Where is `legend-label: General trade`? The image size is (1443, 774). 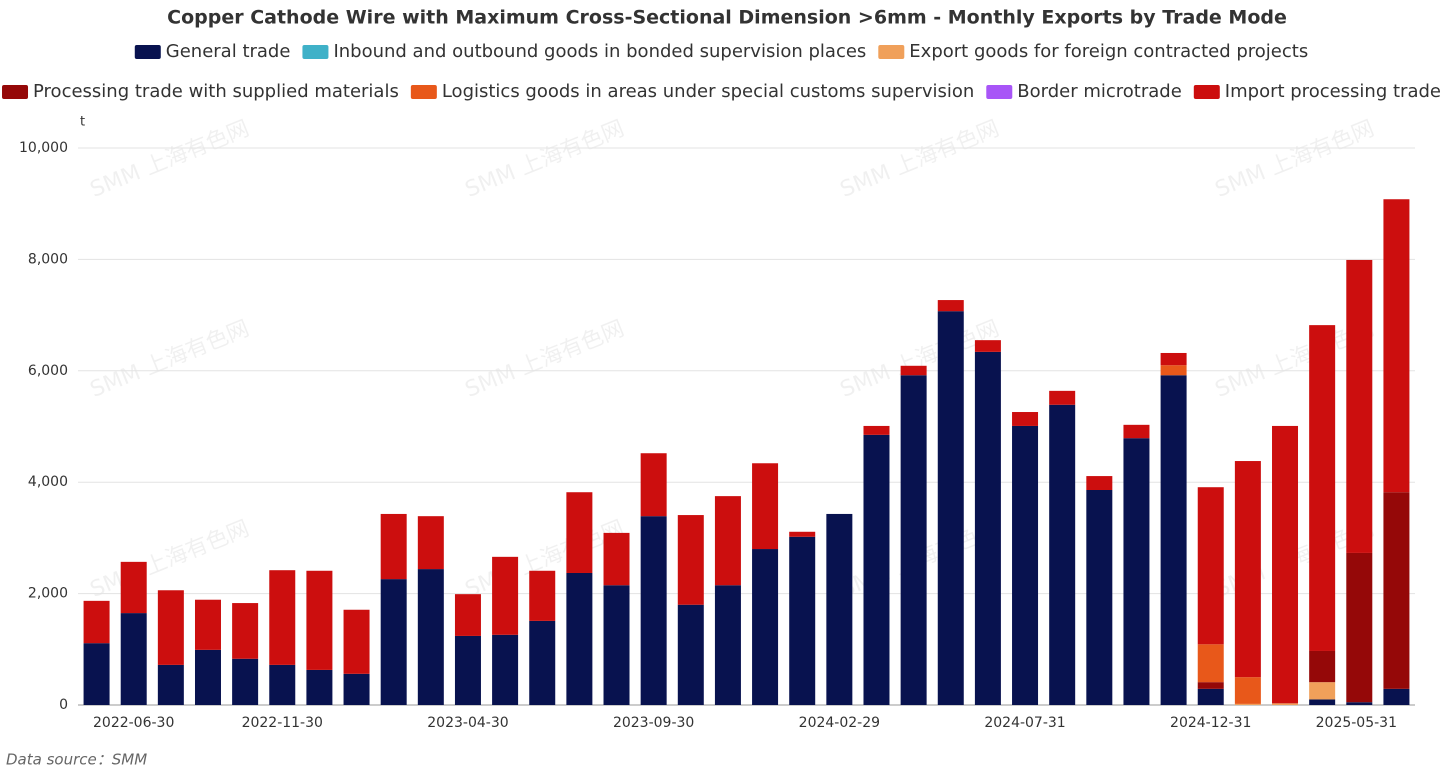 legend-label: General trade is located at coordinates (228, 51).